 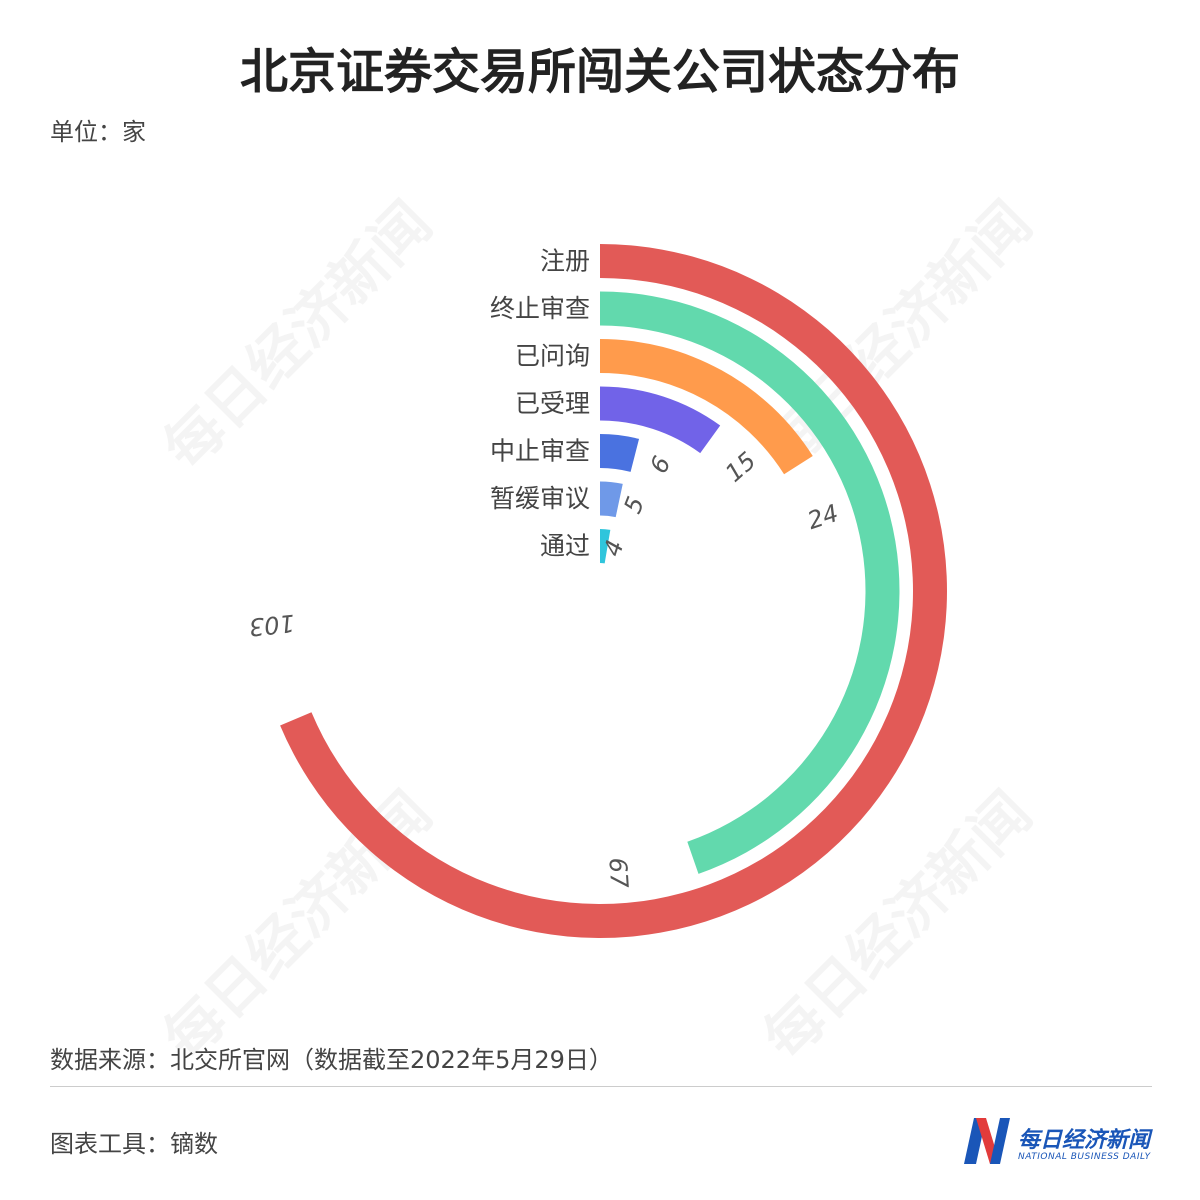 What do you see at coordinates (565, 261) in the screenshot?
I see `category-label-0: 注册` at bounding box center [565, 261].